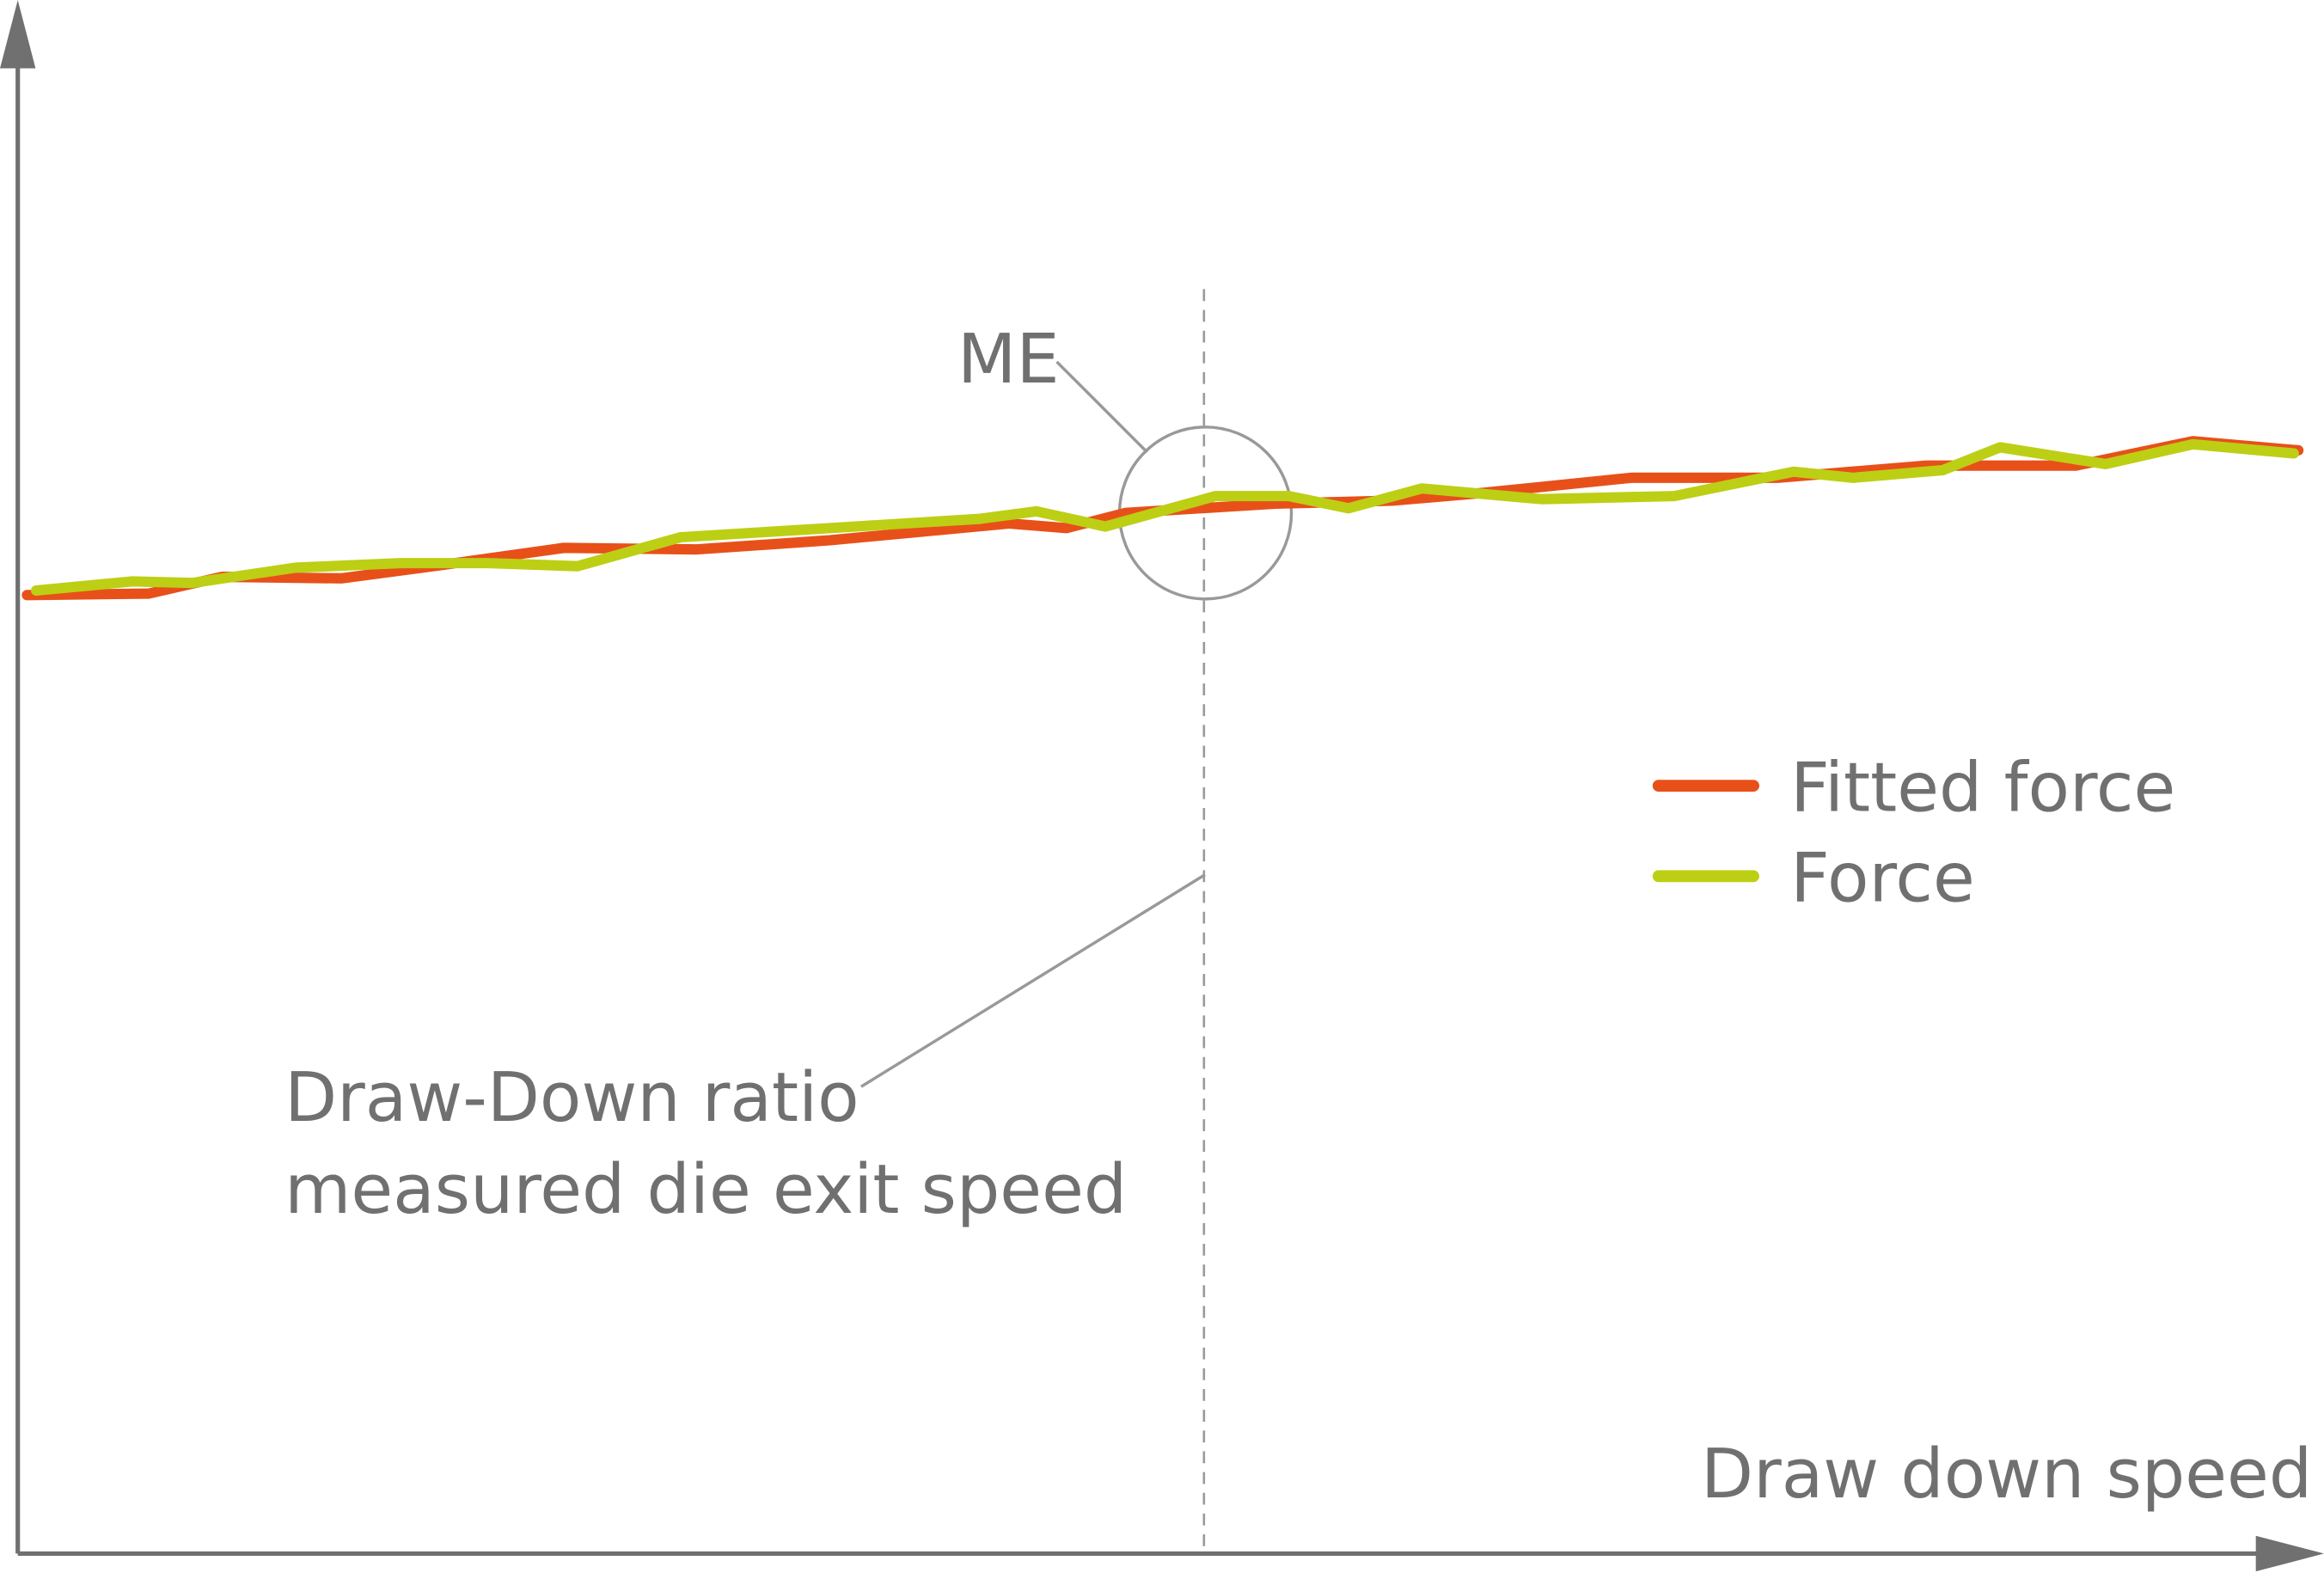 This screenshot has width=2324, height=1573. What do you see at coordinates (571, 1097) in the screenshot?
I see `annotation: Draw-Down ratio` at bounding box center [571, 1097].